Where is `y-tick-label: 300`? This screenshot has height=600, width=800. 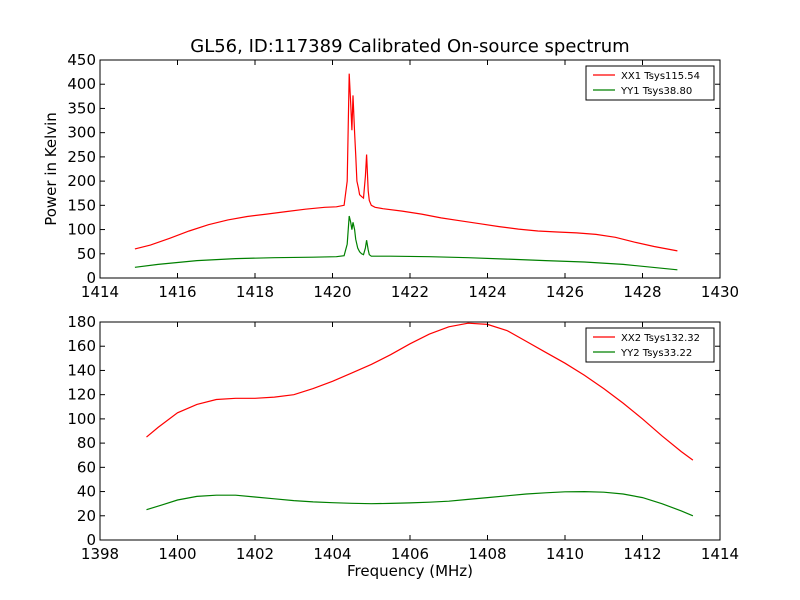
y-tick-label: 300 is located at coordinates (81, 133).